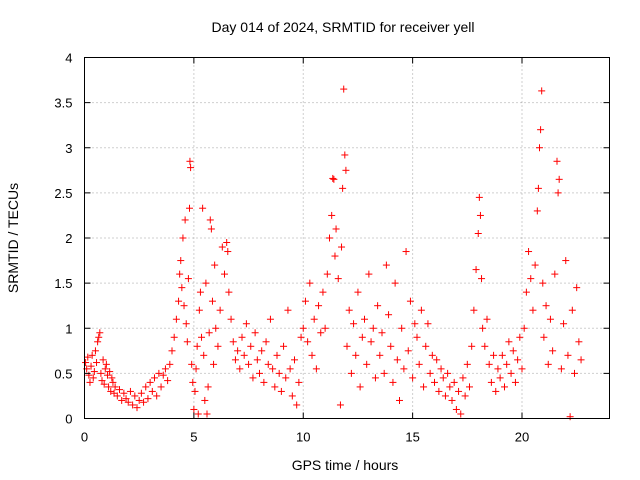 This screenshot has height=480, width=640. I want to click on x-tick-label: 0, so click(84, 437).